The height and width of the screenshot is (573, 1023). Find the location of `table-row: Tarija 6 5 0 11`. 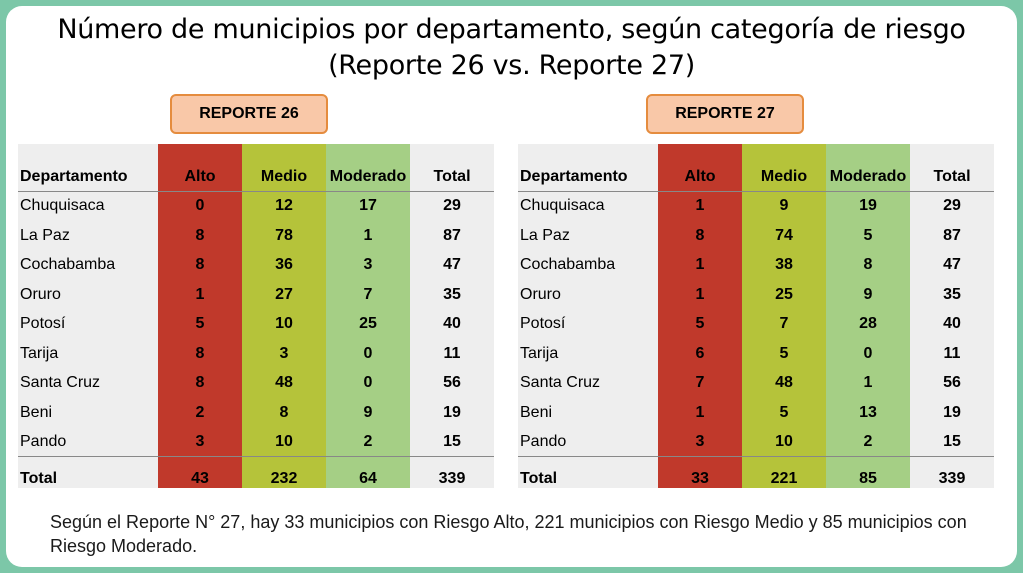

table-row: Tarija 6 5 0 11 is located at coordinates (756, 353).